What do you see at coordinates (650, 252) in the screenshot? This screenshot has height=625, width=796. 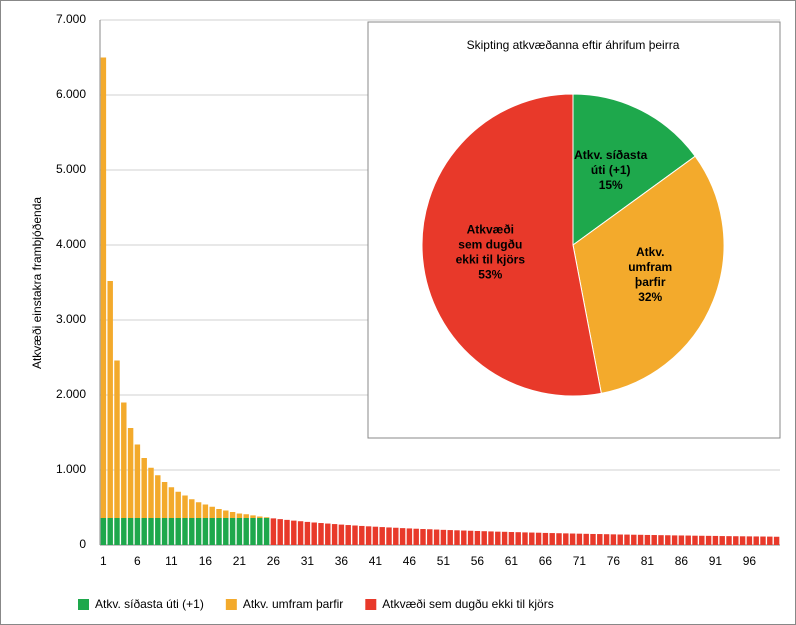 I see `pie-label: Atkv.` at bounding box center [650, 252].